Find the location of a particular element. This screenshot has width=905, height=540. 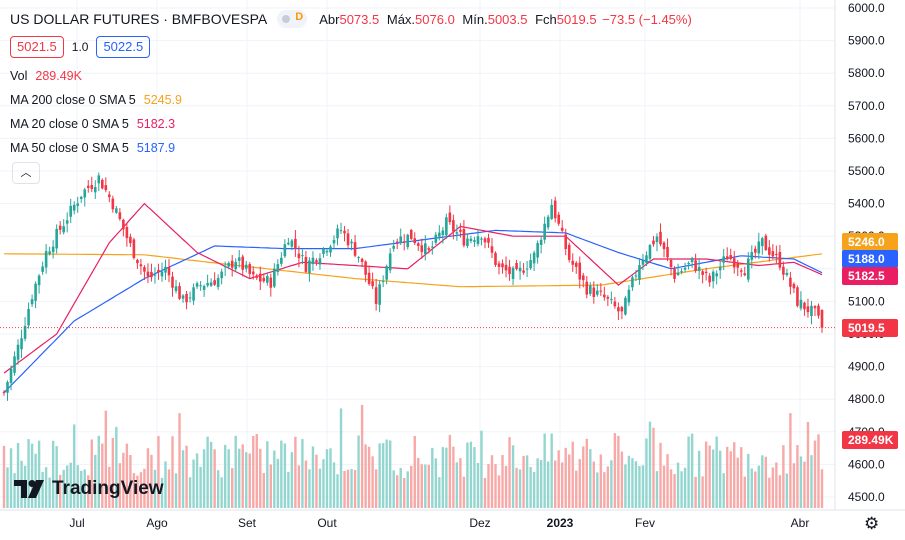

symbol-title: US DOLLAR FUTURES · BMFBOVESPA is located at coordinates (139, 19).